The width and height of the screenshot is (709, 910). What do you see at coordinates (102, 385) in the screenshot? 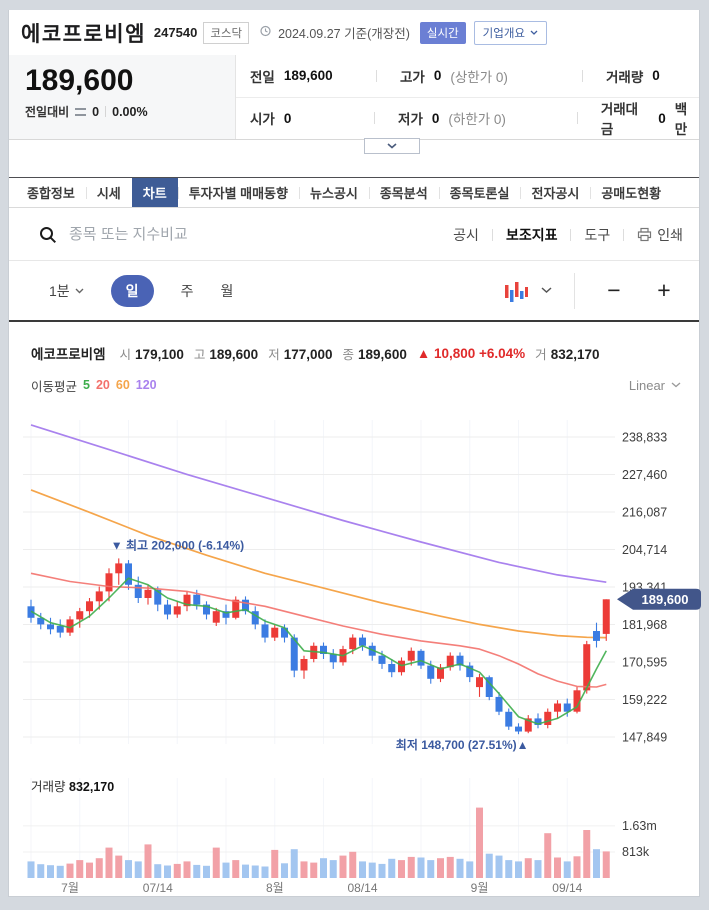
I see `ma20-legend: 20` at bounding box center [102, 385].